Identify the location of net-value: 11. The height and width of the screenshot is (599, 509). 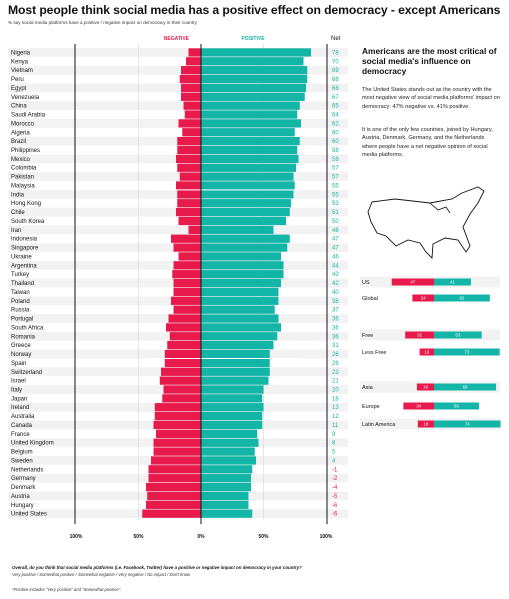
(335, 426).